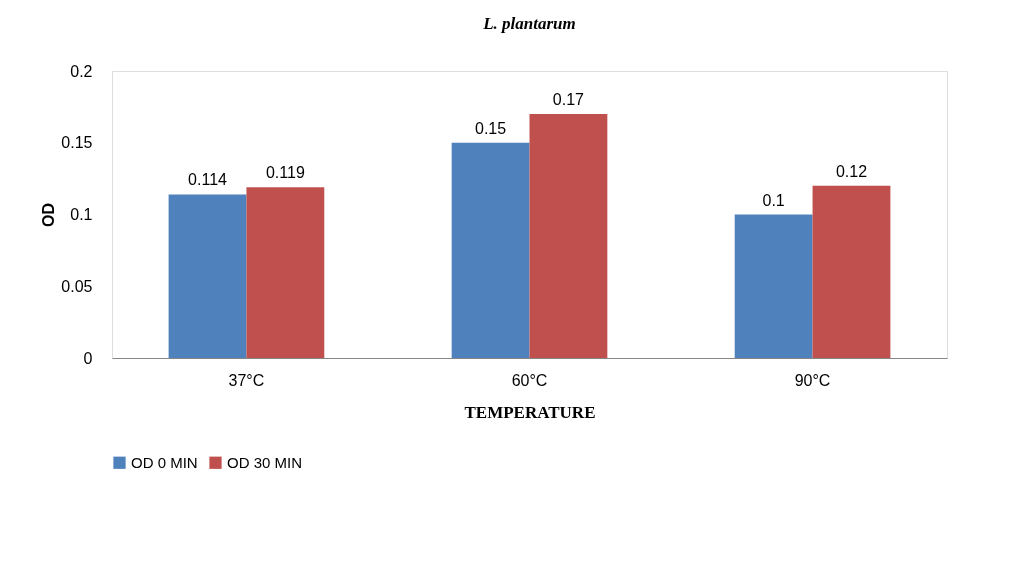  What do you see at coordinates (285, 173) in the screenshot?
I see `data-label: 0.119` at bounding box center [285, 173].